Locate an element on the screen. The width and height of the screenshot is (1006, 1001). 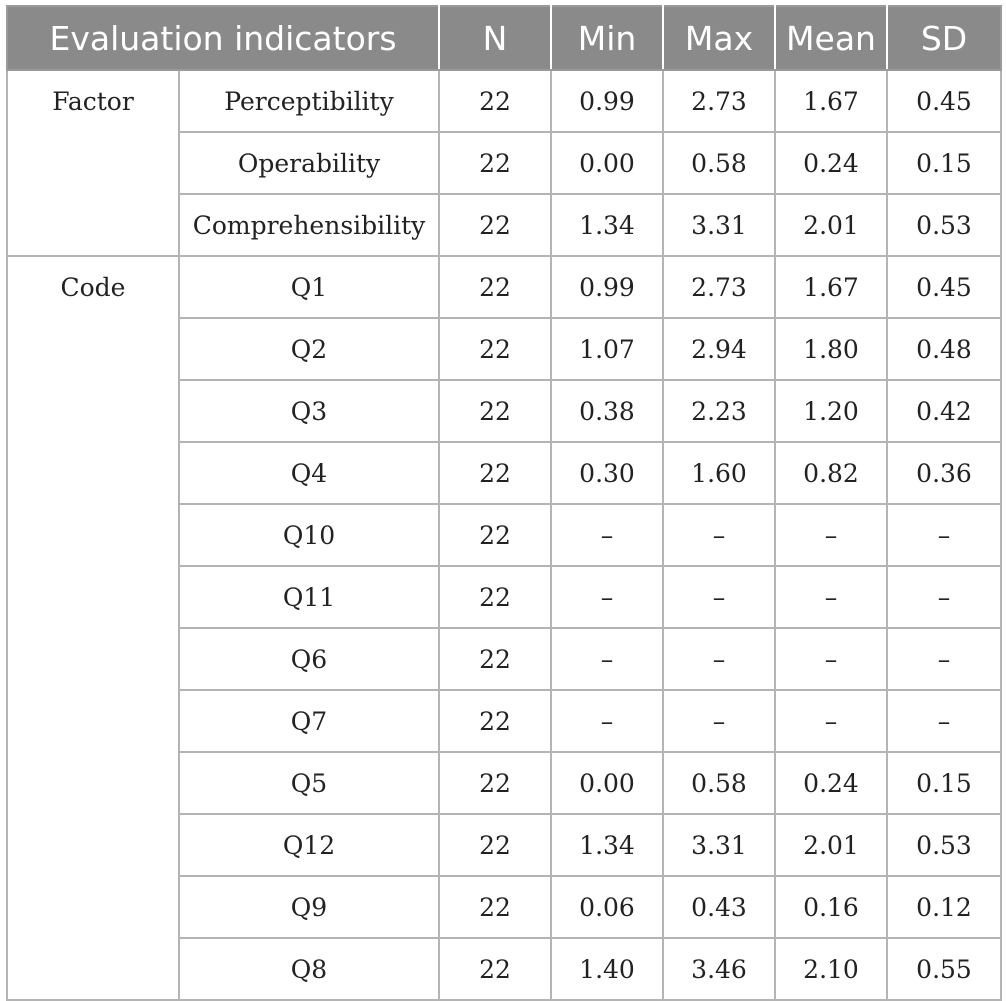
group-label: Code is located at coordinates (93, 628).